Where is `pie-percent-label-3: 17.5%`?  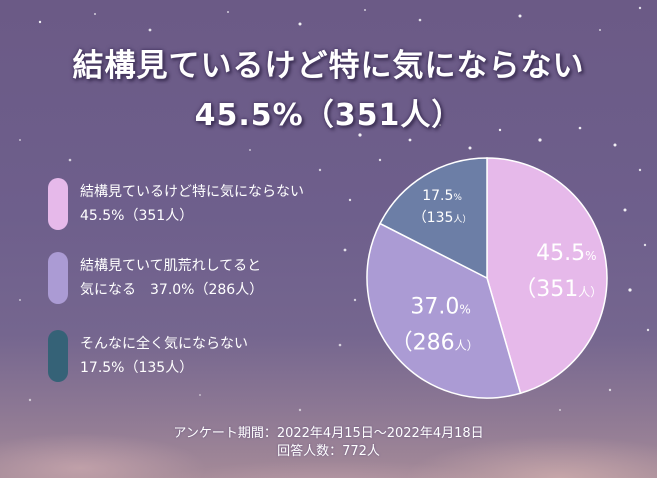 pie-percent-label-3: 17.5% is located at coordinates (442, 196).